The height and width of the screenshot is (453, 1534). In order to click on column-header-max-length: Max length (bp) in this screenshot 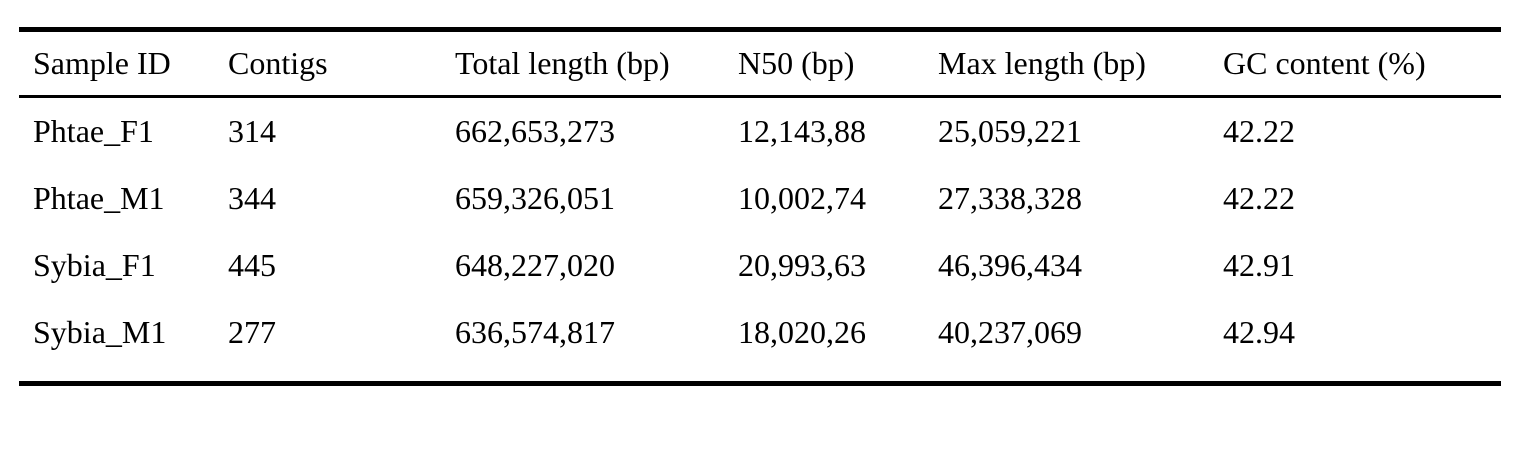, I will do `click(1066, 65)`.